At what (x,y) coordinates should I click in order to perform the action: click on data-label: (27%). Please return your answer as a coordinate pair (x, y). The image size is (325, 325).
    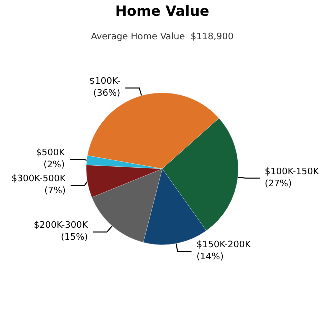
    Looking at the image, I should click on (278, 184).